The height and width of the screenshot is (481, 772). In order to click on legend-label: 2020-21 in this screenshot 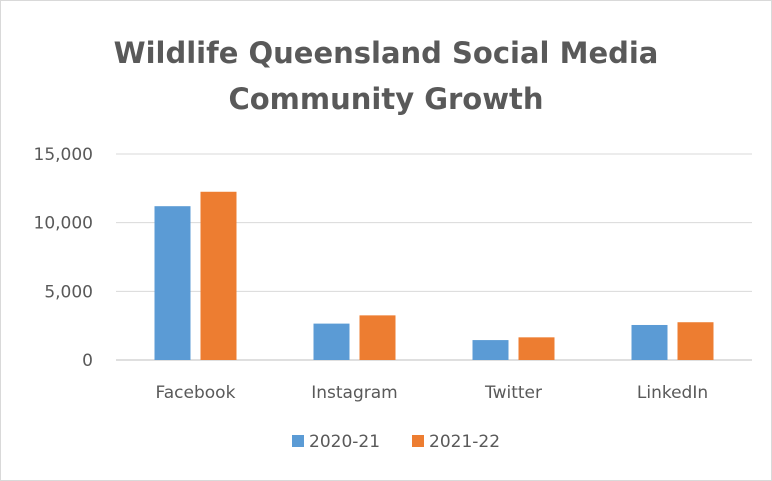, I will do `click(344, 442)`.